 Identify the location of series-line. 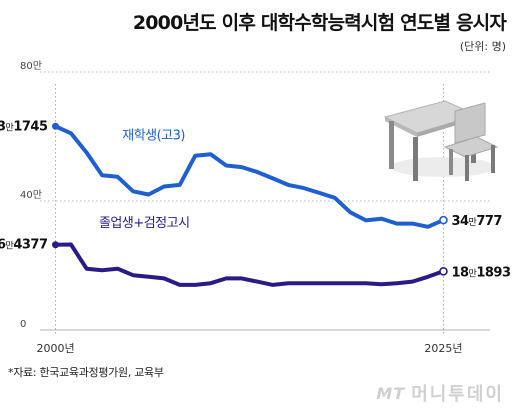
(249, 264).